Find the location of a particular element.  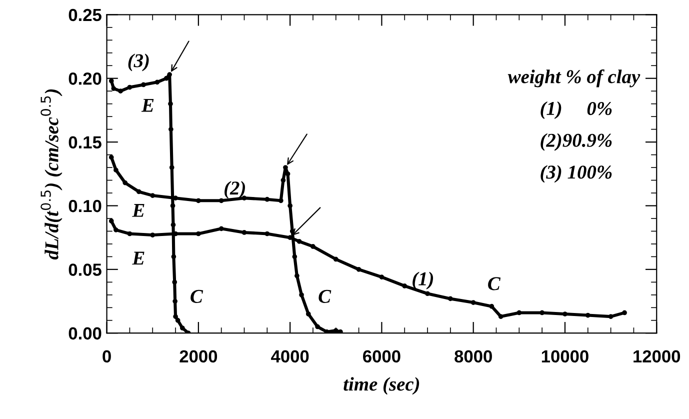

annotation: (2)90.9% is located at coordinates (576, 142).